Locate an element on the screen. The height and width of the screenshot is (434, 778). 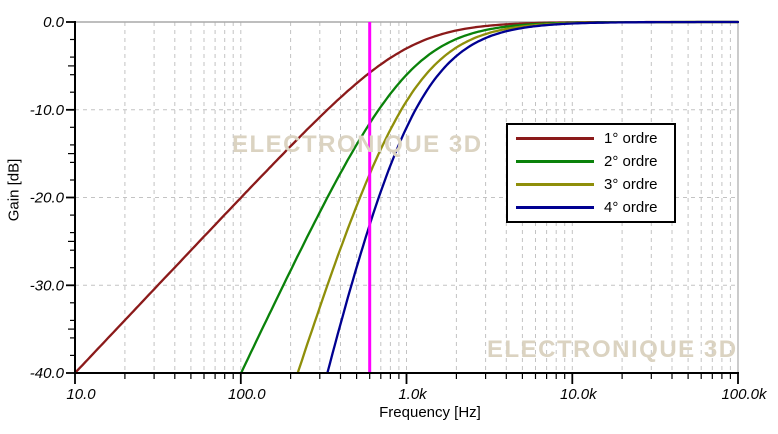
y-tick-labels: 0.0 -10.0 -20.0 -30.0 -40.0 is located at coordinates (47, 198).